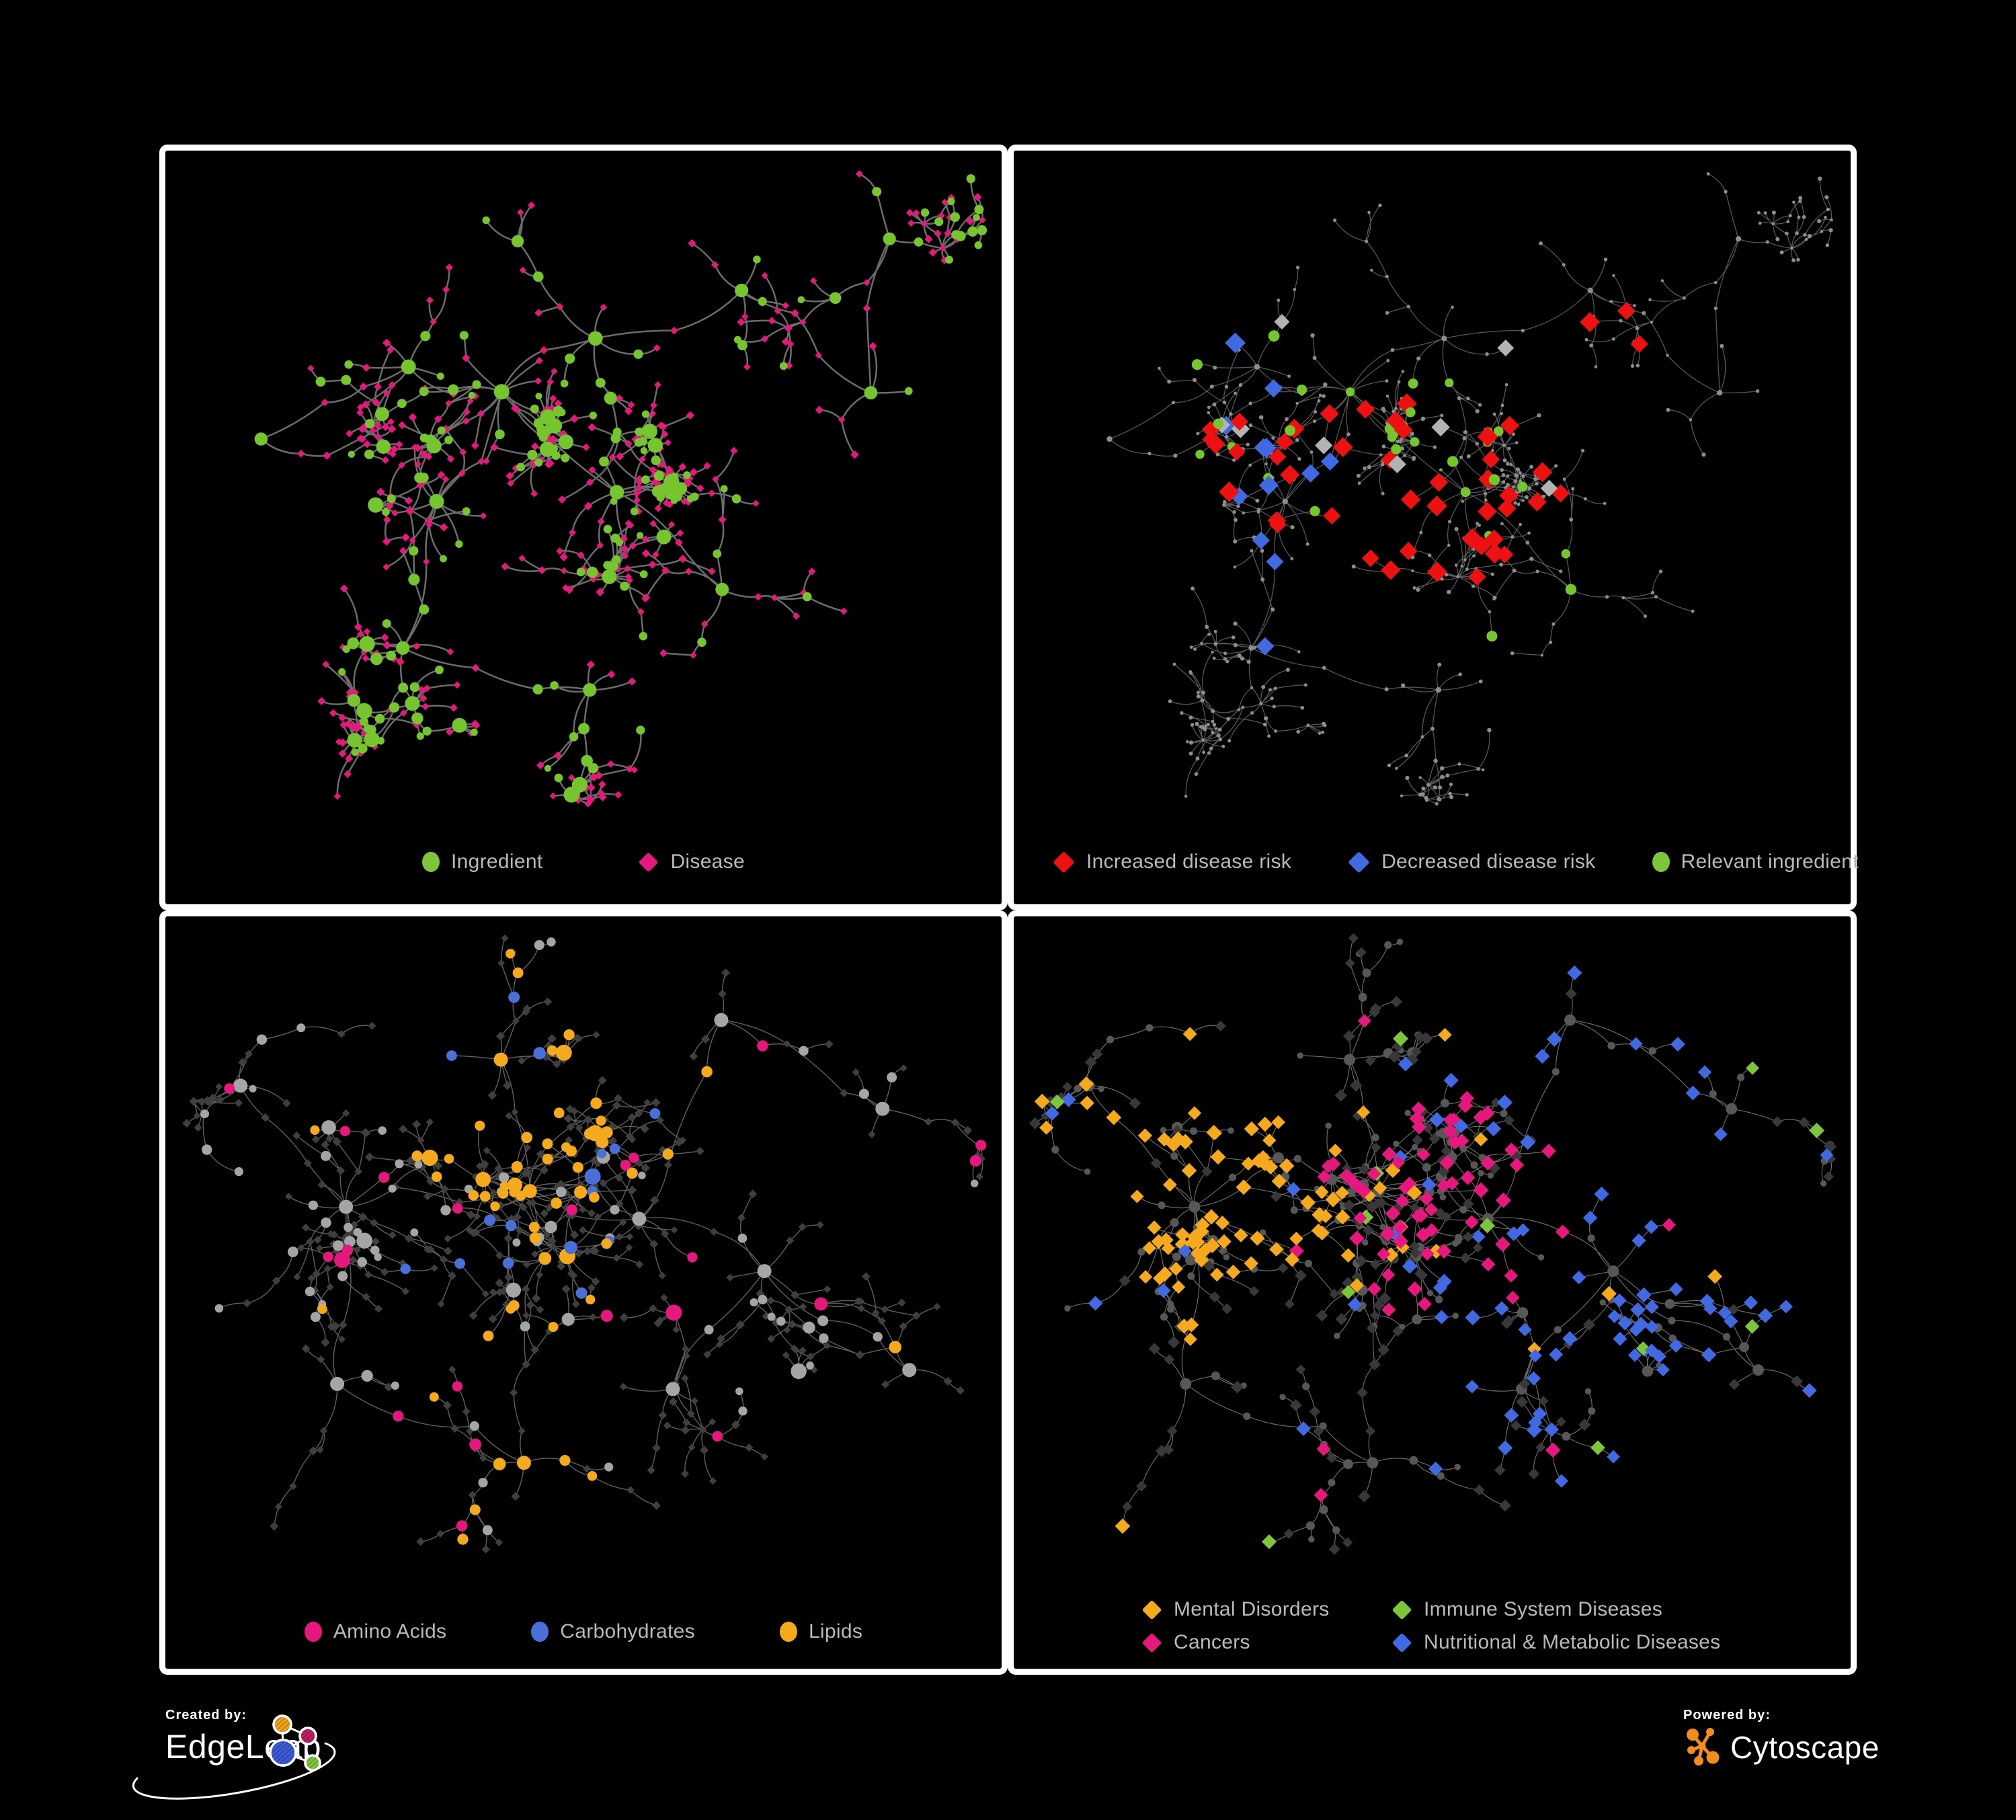  I want to click on legend-item-decreased-disease-risk: Decreased disease risk, so click(1471, 861).